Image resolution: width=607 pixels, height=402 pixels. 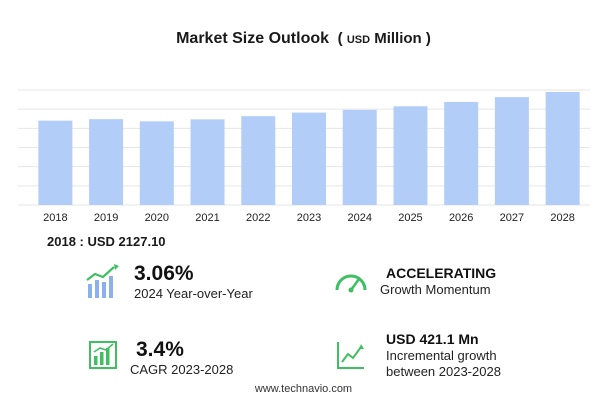 What do you see at coordinates (106, 241) in the screenshot?
I see `base-year-value: 2018 : USD 2127.10` at bounding box center [106, 241].